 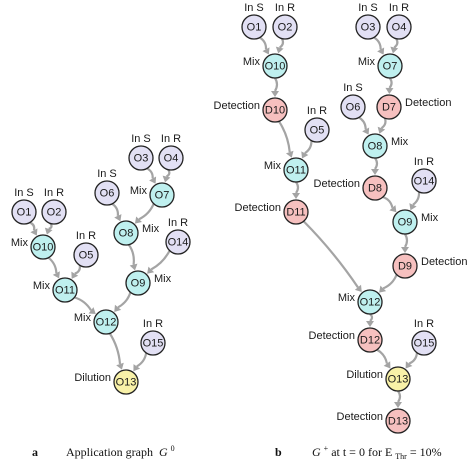 I want to click on panel-b-arrowhead-O1-O10, so click(x=266, y=51).